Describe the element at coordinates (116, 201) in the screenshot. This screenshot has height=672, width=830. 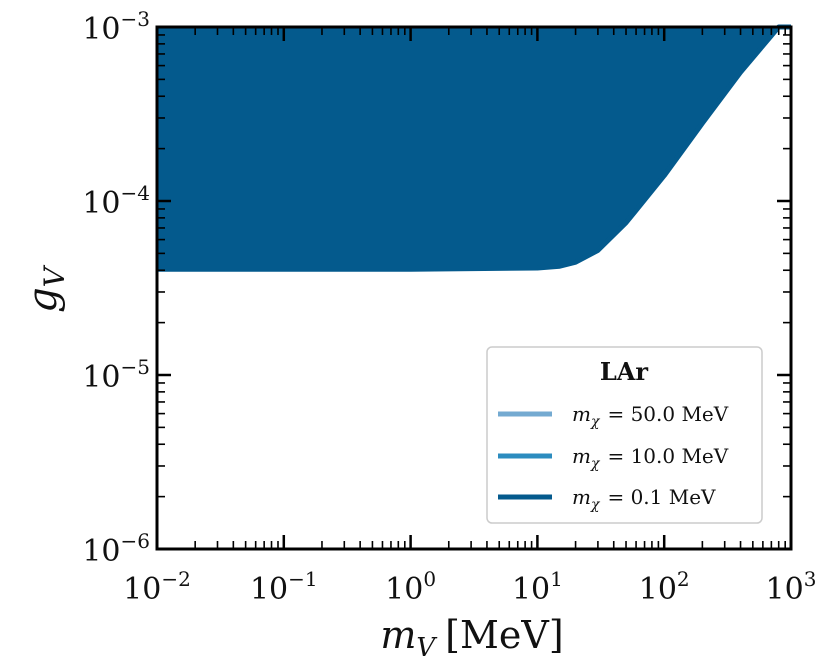
I see `y-tick-label: 10⁻⁴` at that location.